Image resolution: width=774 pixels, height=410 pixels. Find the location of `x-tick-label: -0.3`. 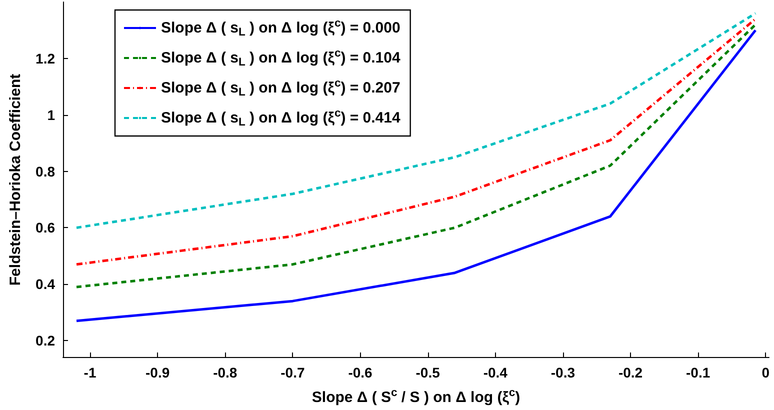

x-tick-label: -0.3 is located at coordinates (563, 372).